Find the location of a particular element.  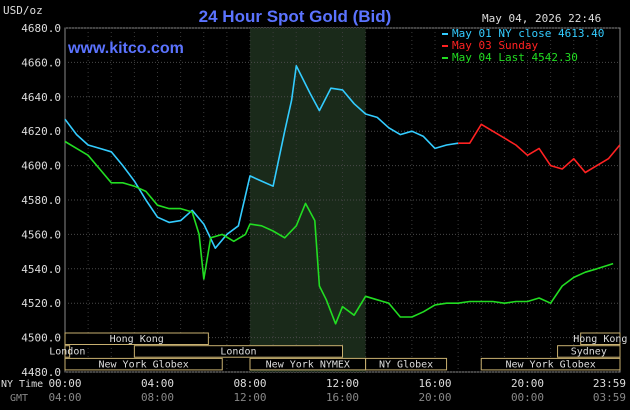

y-tick-label: 4540.0 is located at coordinates (41, 269).